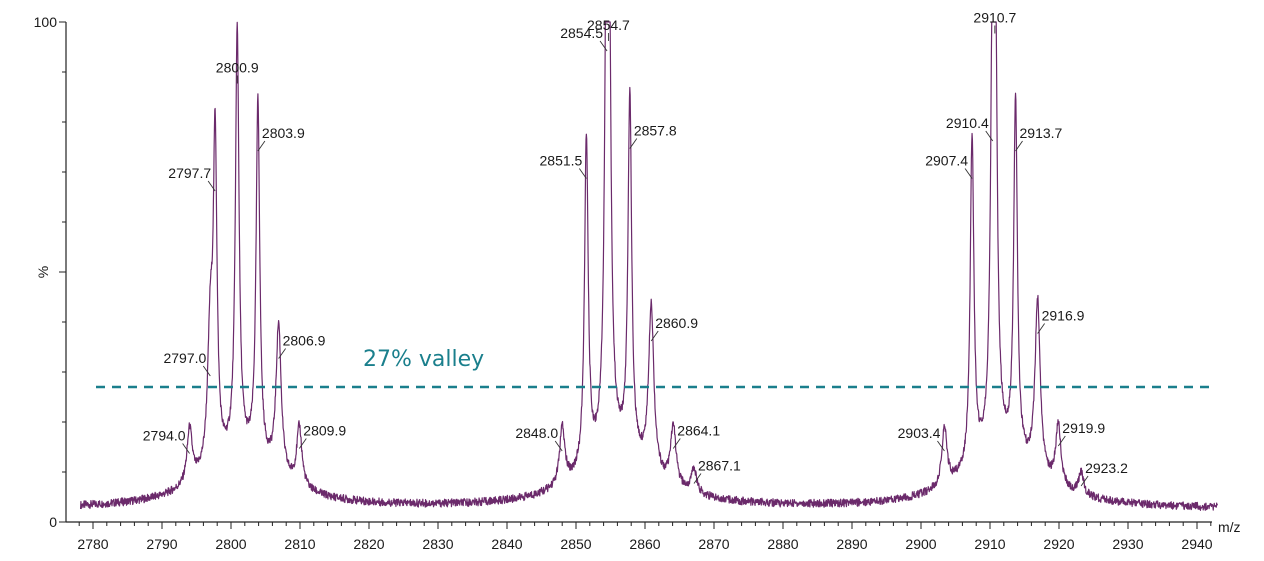 The width and height of the screenshot is (1264, 561). I want to click on x-tick-label: 2810, so click(299, 544).